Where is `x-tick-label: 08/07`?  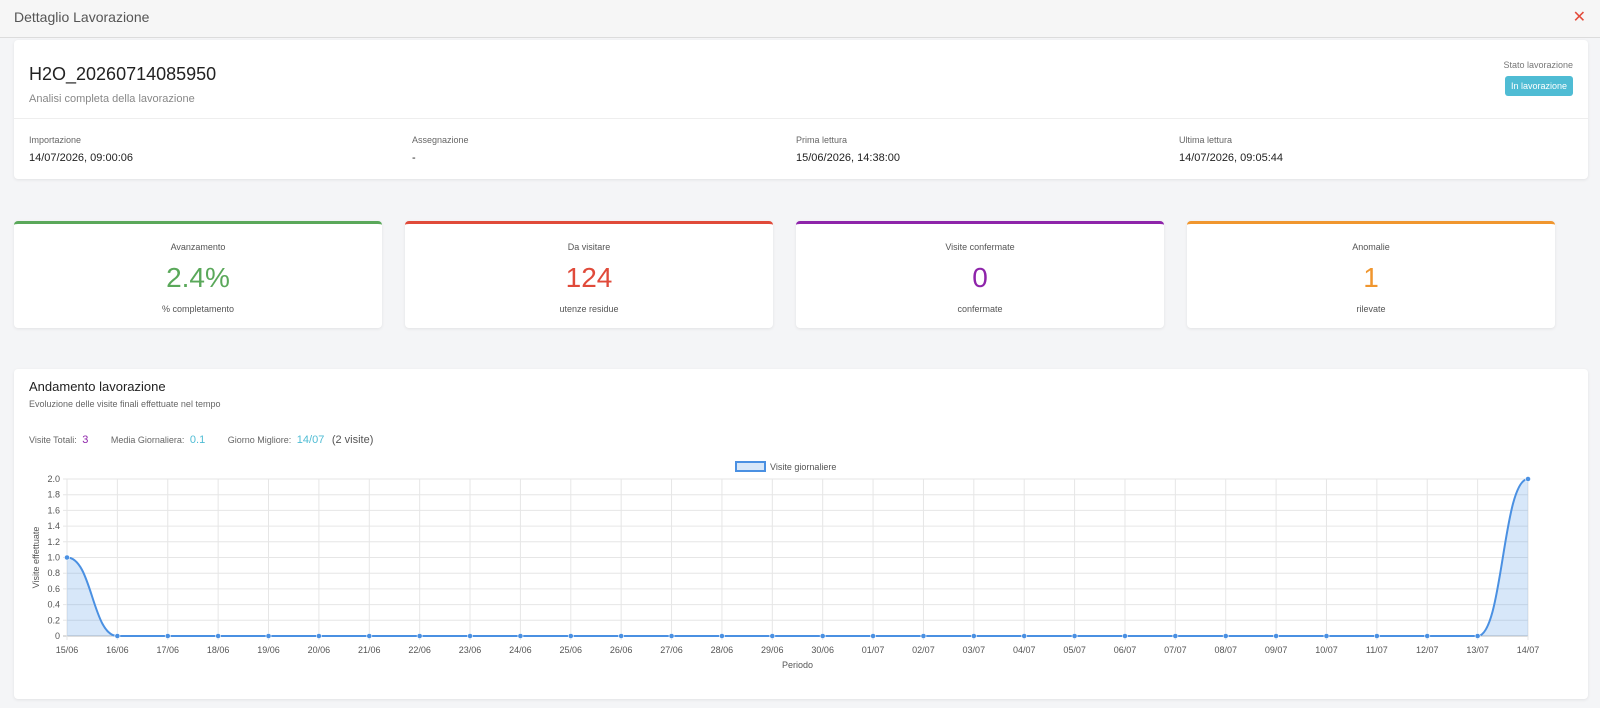
x-tick-label: 08/07 is located at coordinates (1225, 650).